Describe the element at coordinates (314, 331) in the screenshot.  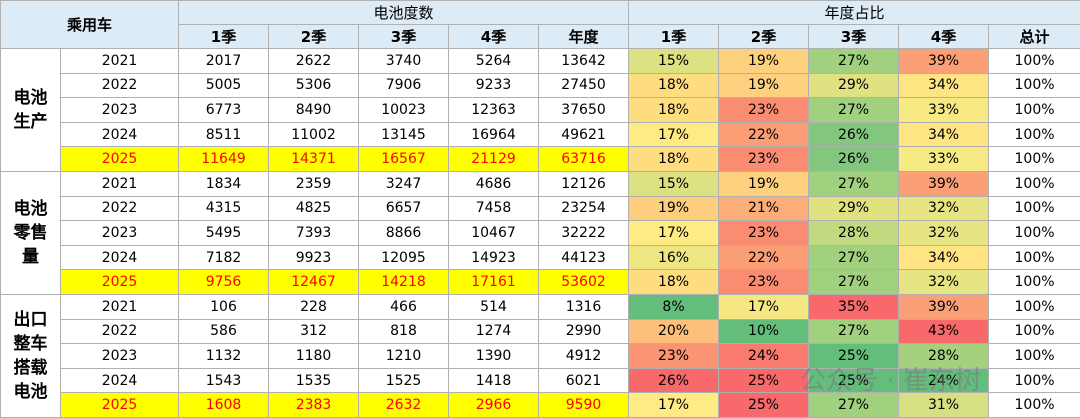
I see `value-cell: 312` at that location.